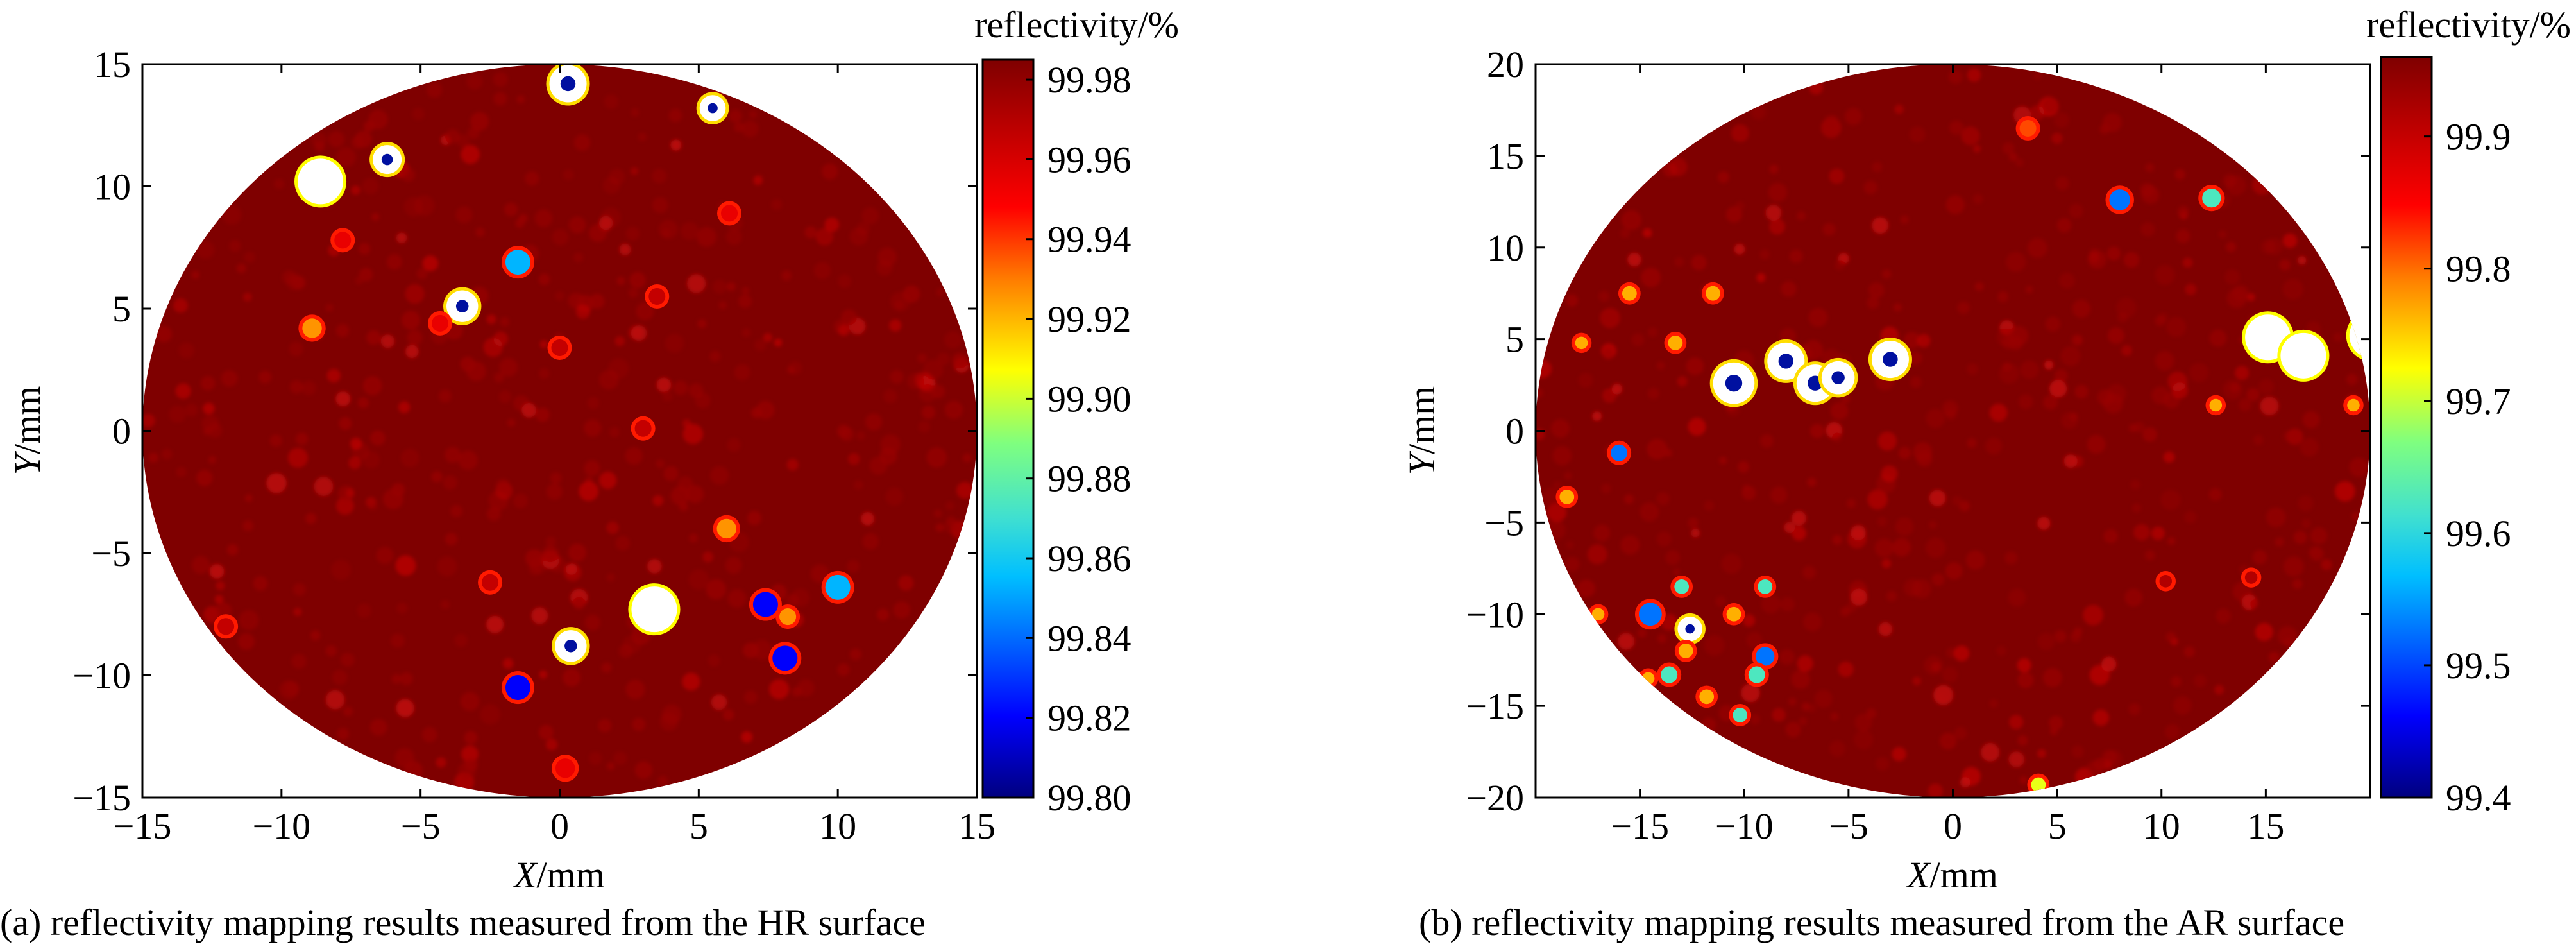 Image resolution: width=2576 pixels, height=949 pixels. I want to click on x-tick-label: 15, so click(2265, 826).